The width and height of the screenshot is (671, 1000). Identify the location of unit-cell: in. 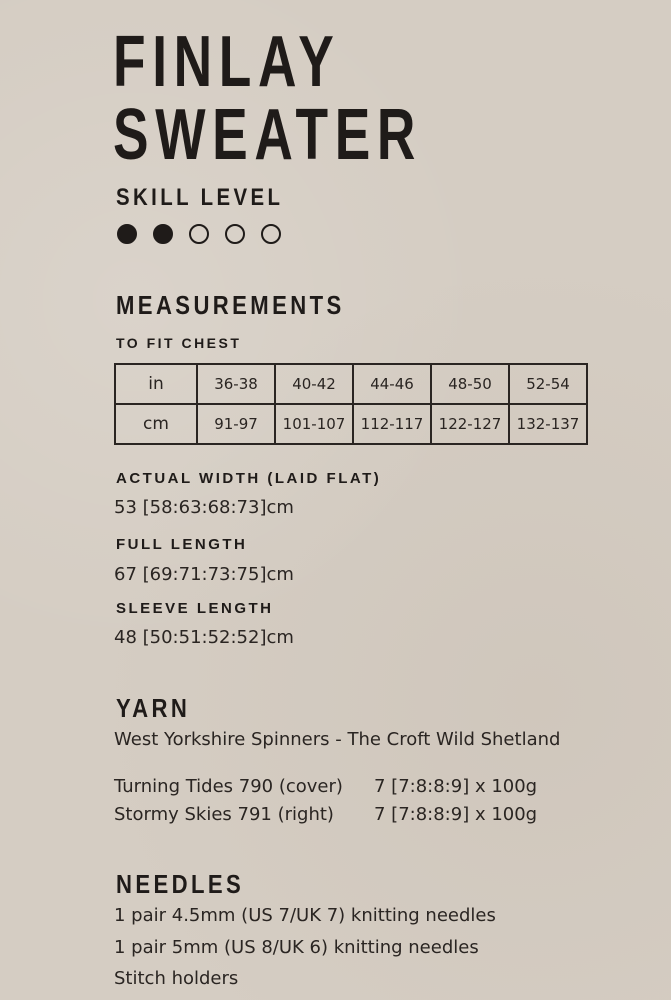
(156, 384).